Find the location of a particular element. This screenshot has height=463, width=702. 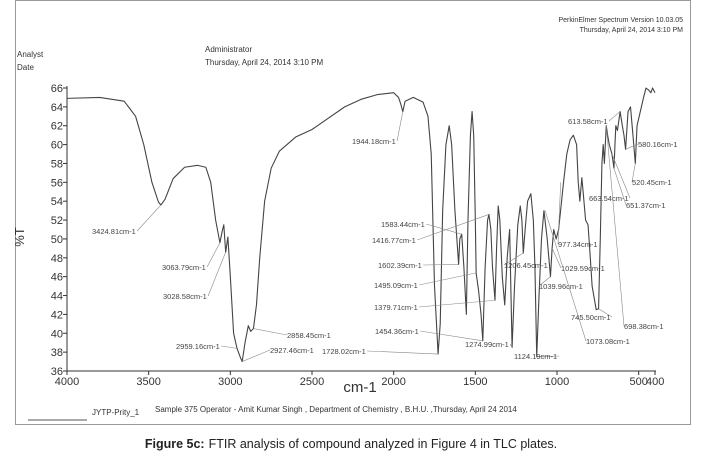

peak-label: 1206.45cm-1 is located at coordinates (526, 265).